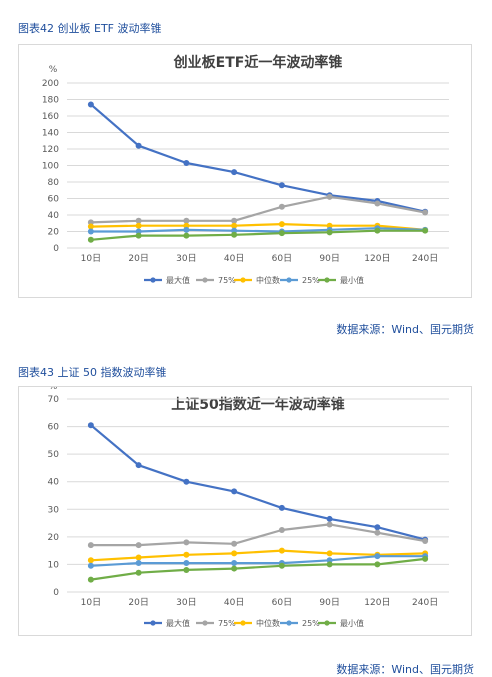  What do you see at coordinates (50, 134) in the screenshot?
I see `y-tick-label: 140` at bounding box center [50, 134].